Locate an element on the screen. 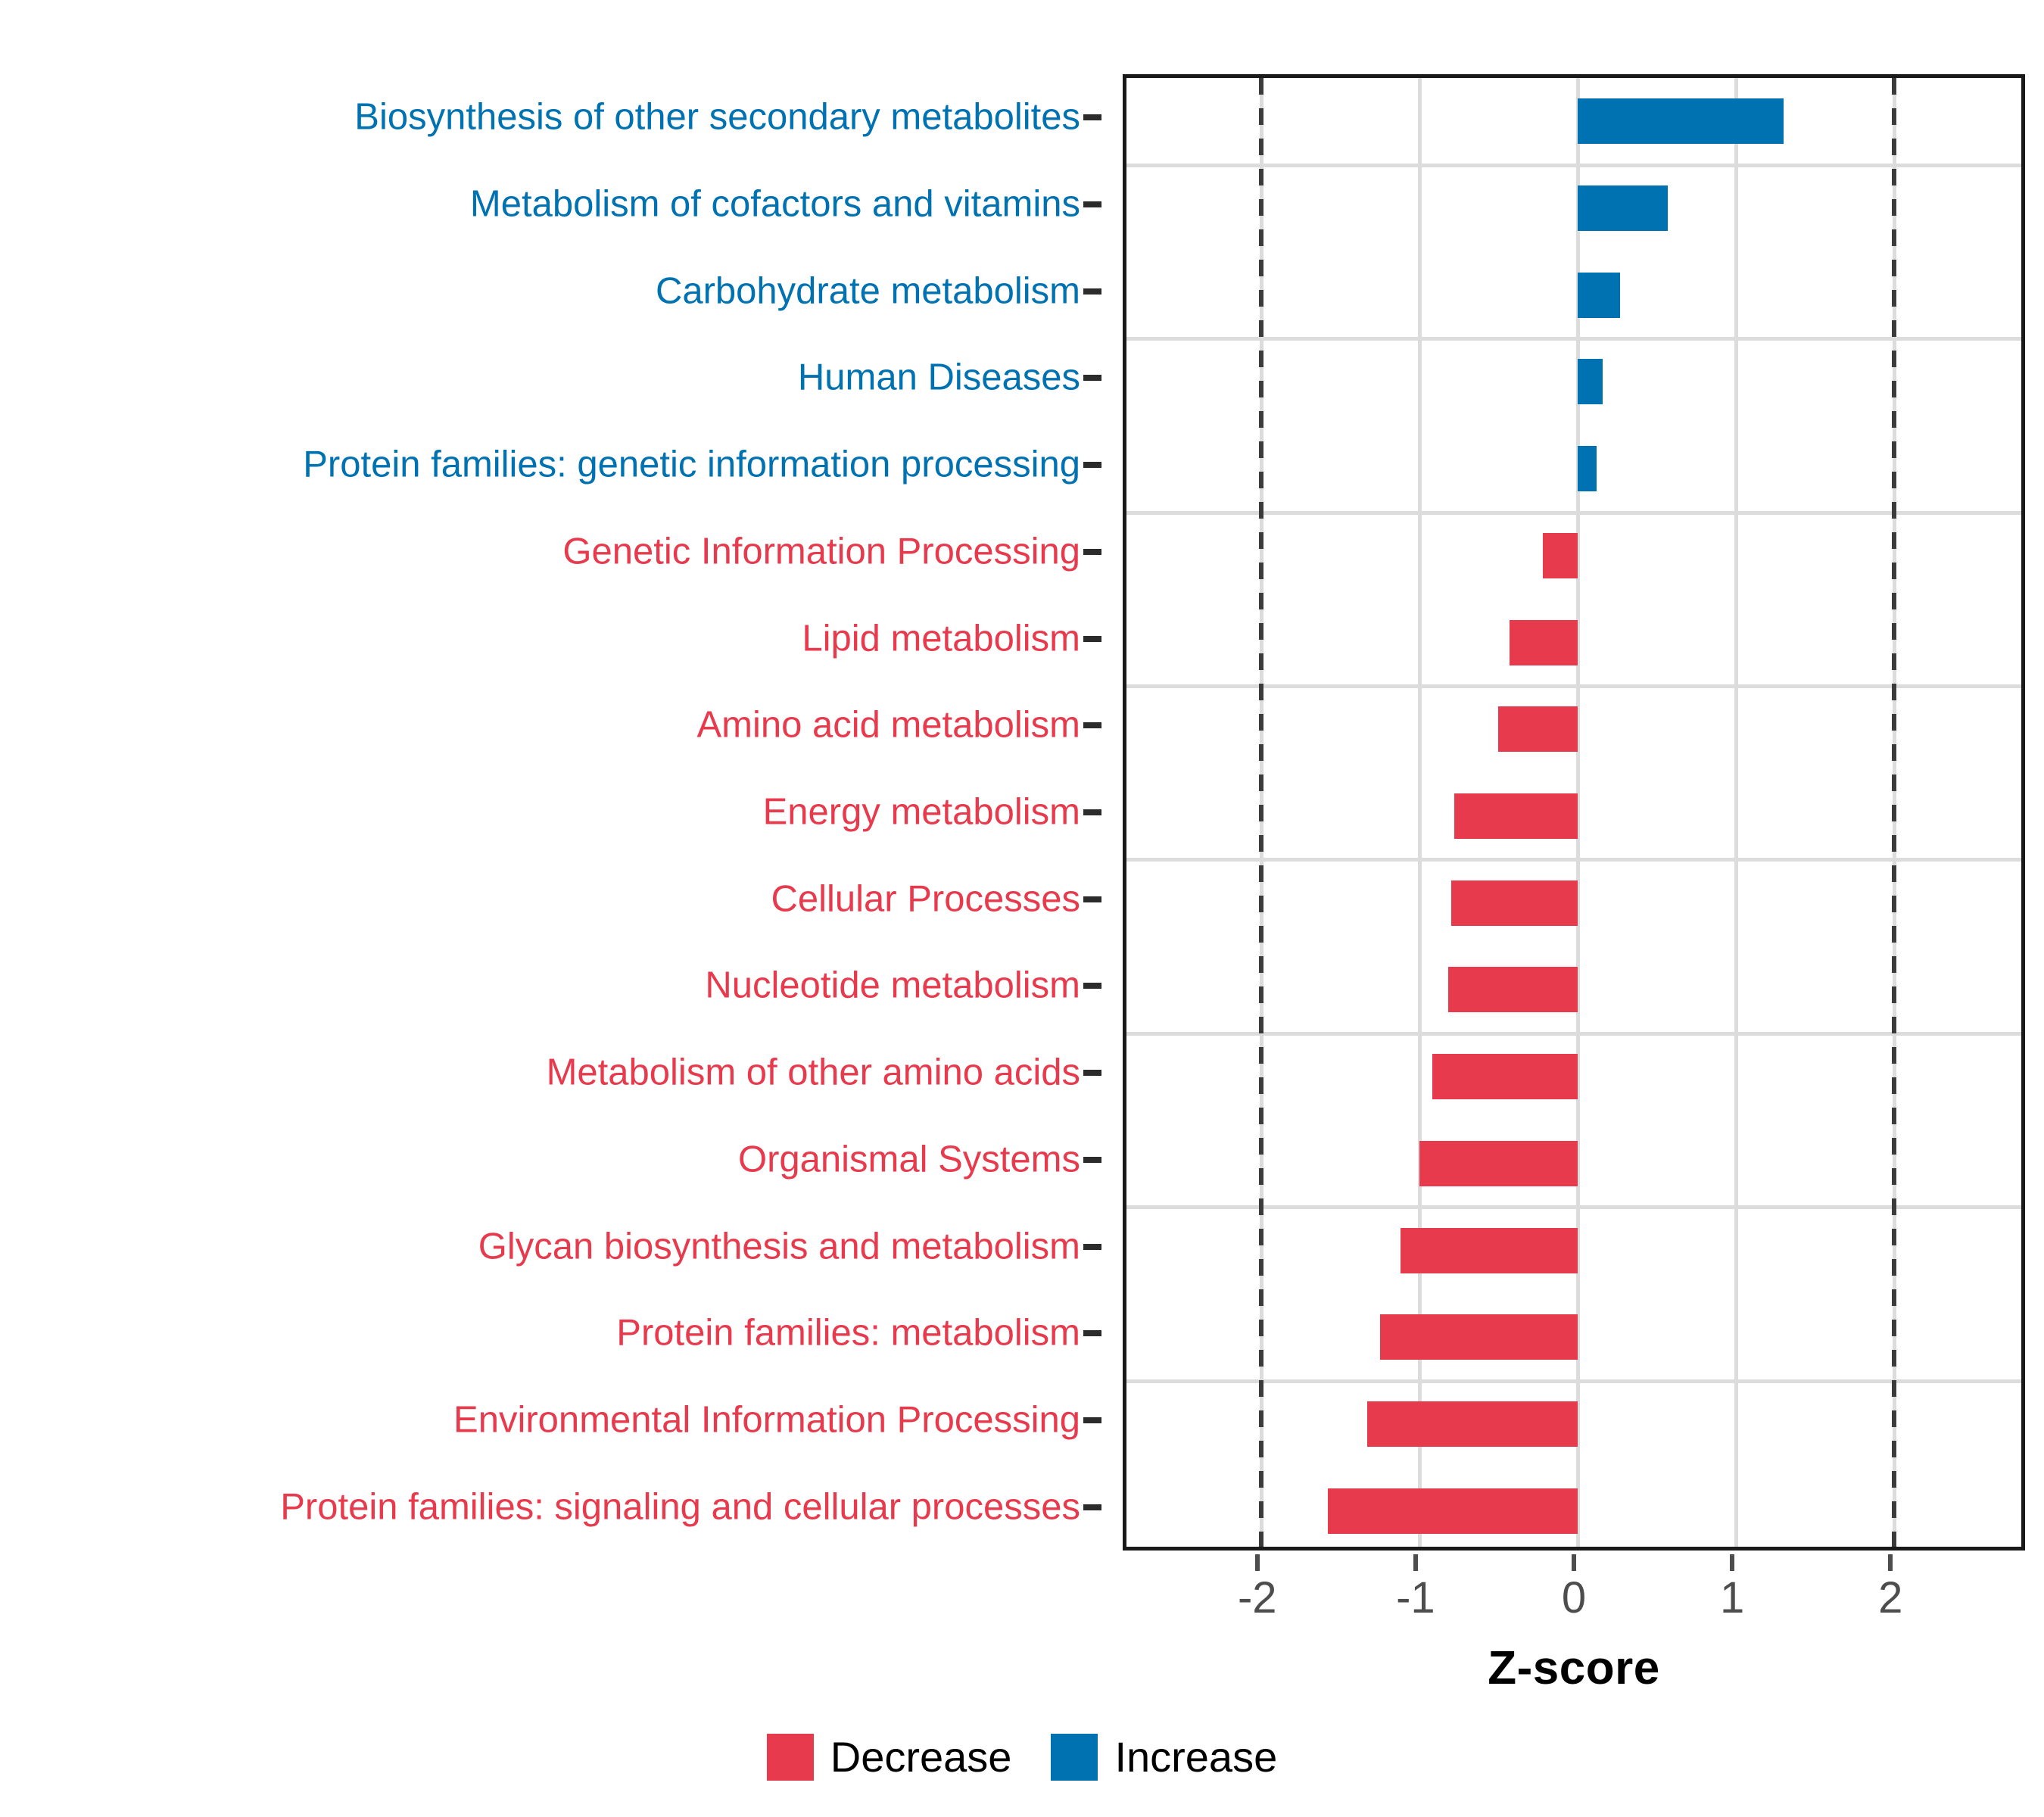 This screenshot has height=1817, width=2044. category-label: Carbohydrate metabolism is located at coordinates (867, 291).